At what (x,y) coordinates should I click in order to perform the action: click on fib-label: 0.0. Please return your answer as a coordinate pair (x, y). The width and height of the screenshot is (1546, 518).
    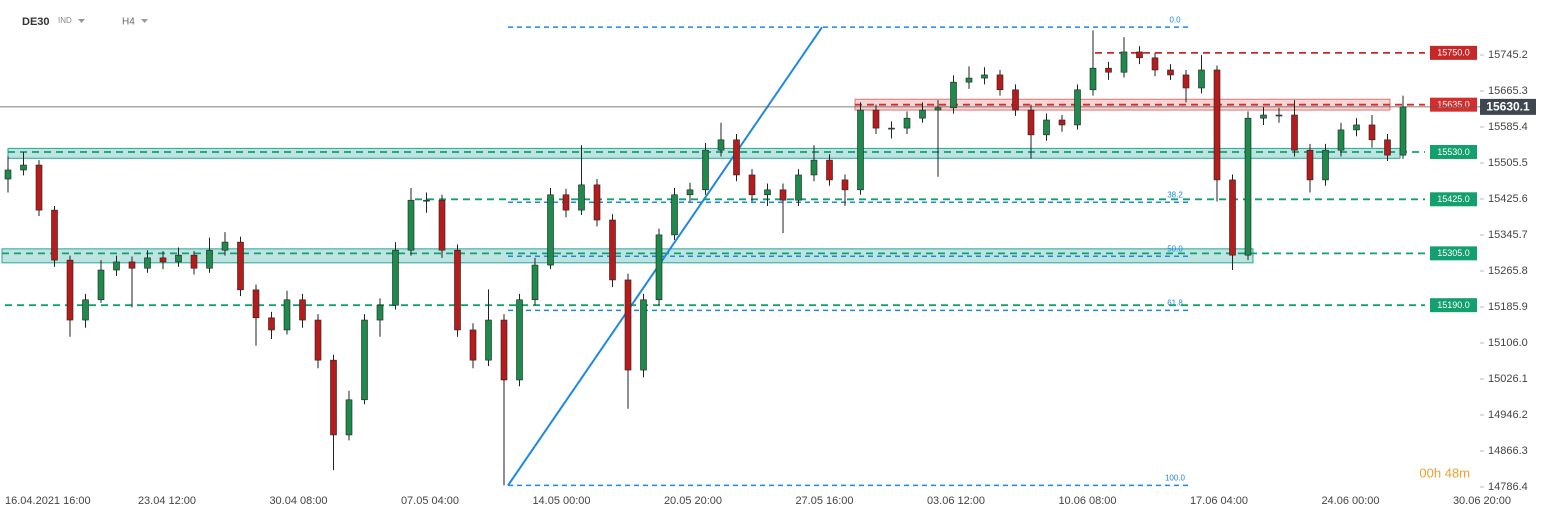
    Looking at the image, I should click on (1175, 19).